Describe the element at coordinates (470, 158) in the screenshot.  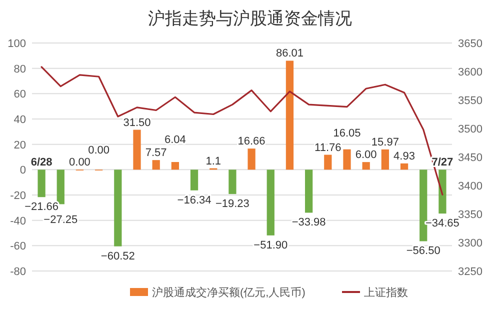
I see `y2-tick-label: 3450` at that location.